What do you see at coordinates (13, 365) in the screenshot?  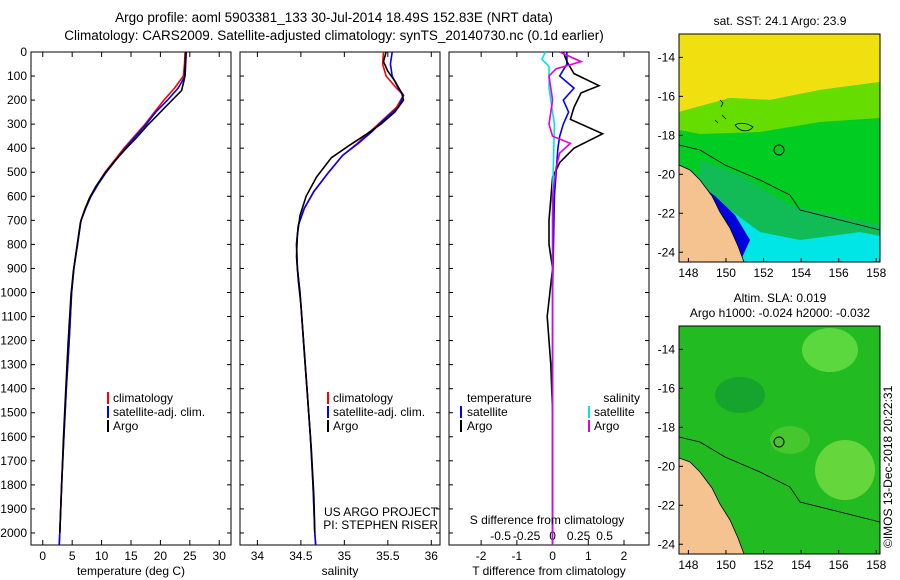 I see `depth-tick-label: 1300` at bounding box center [13, 365].